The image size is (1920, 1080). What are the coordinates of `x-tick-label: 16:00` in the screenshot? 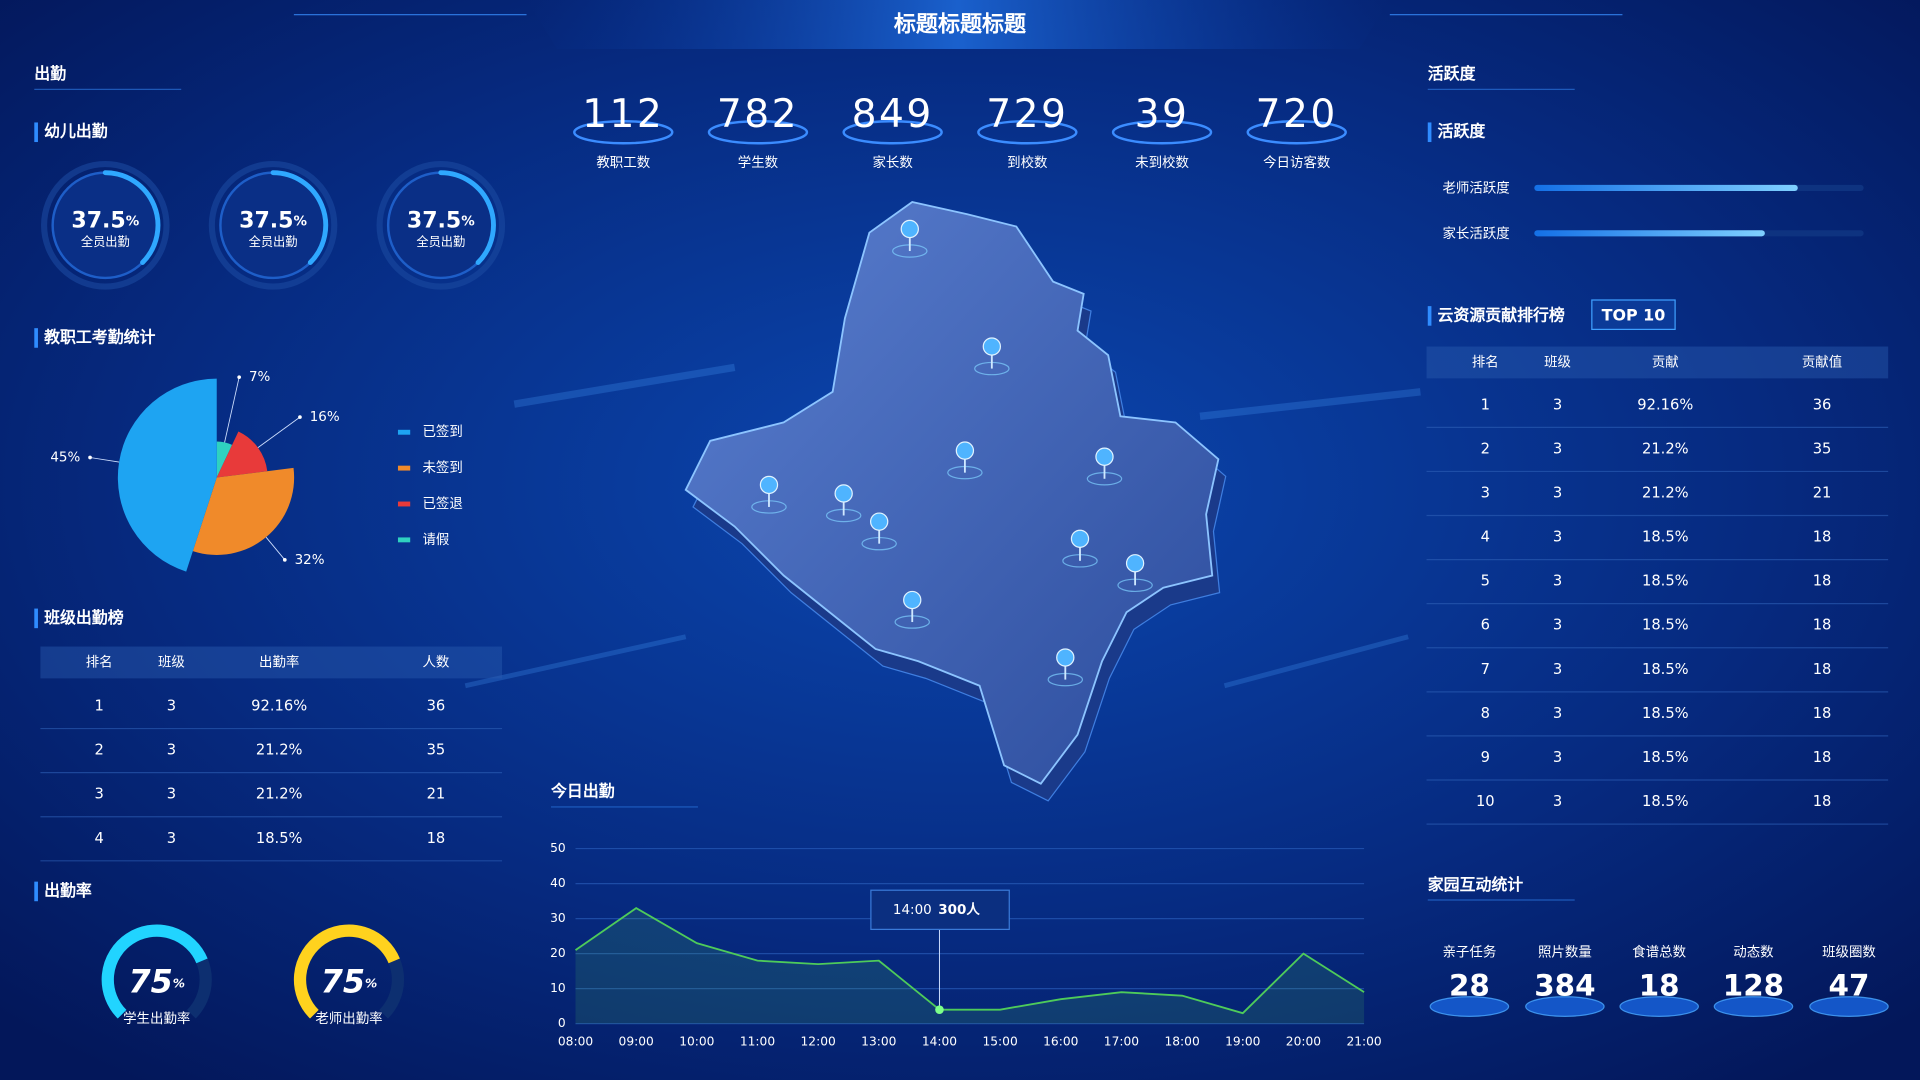 It's located at (1060, 1042).